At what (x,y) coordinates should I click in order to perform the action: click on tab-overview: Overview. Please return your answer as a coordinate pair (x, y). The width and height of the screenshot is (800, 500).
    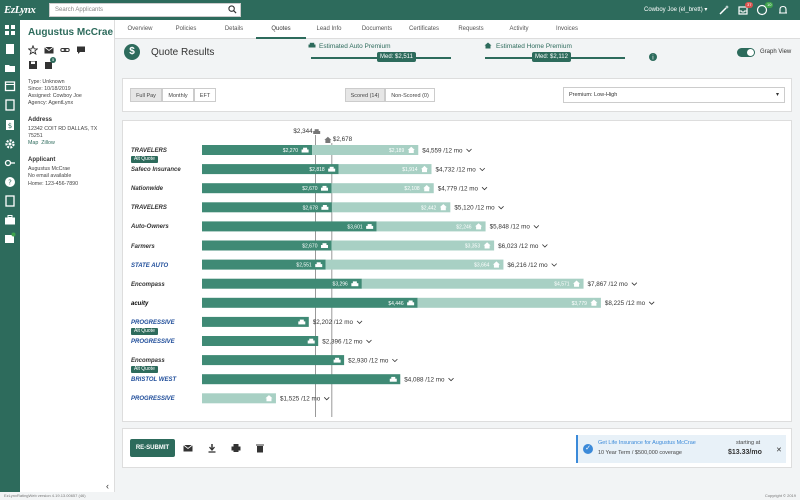
    Looking at the image, I should click on (140, 29).